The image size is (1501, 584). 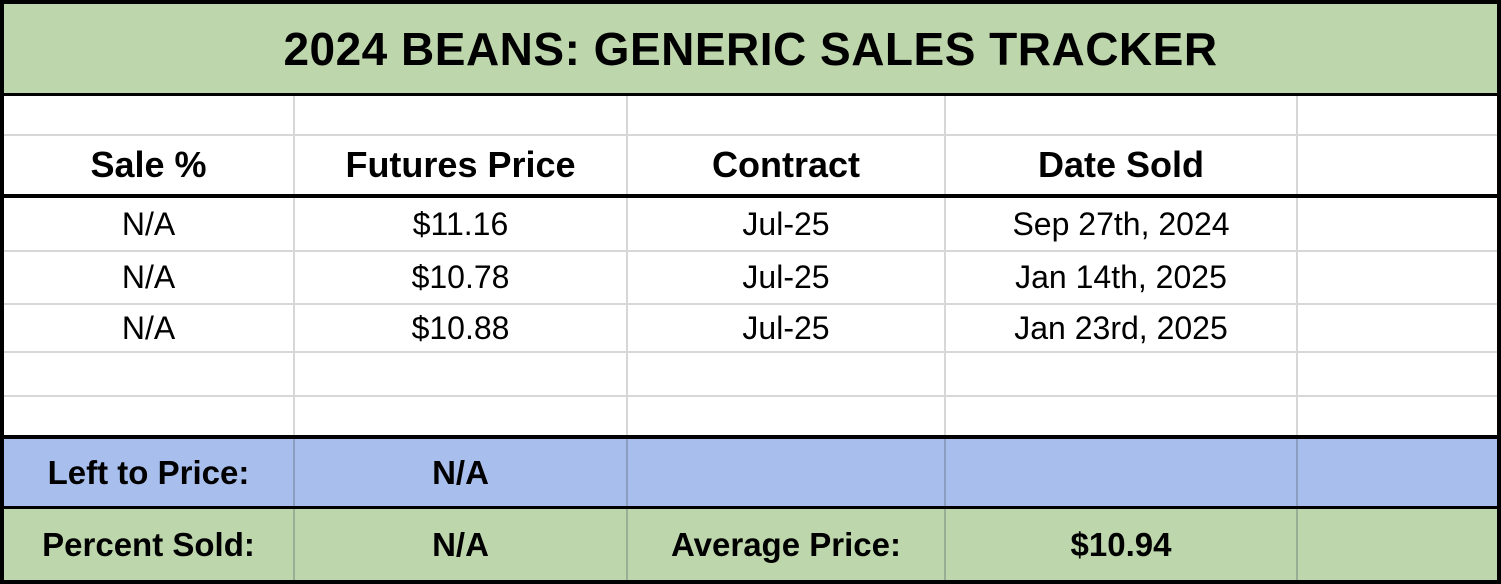 I want to click on table-row: N/A $10.88 Jul-25 Jan 23rd, 2025, so click(x=750, y=329).